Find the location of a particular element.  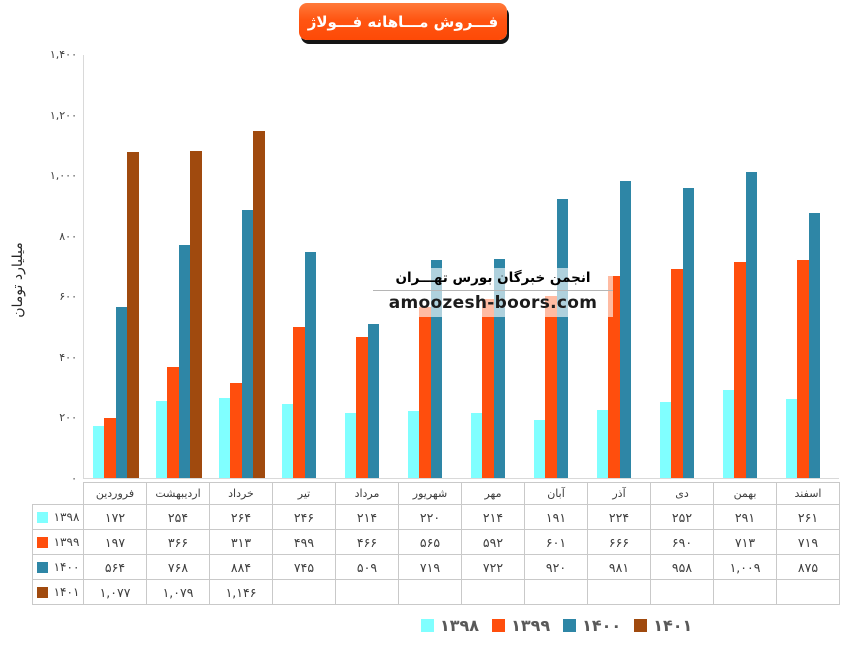

month-header-cell: شهریور is located at coordinates (430, 493).